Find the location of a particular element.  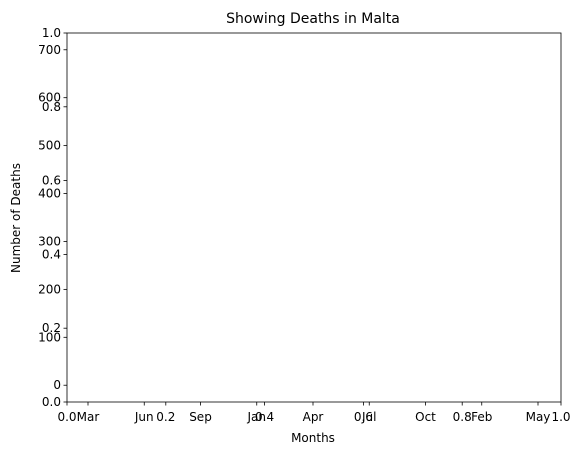

overlay-x-tick-label: 0.6 is located at coordinates (363, 417).